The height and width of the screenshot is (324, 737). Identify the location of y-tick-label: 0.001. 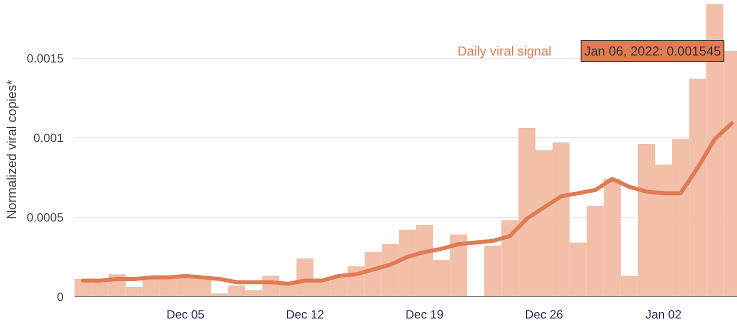
(48, 138).